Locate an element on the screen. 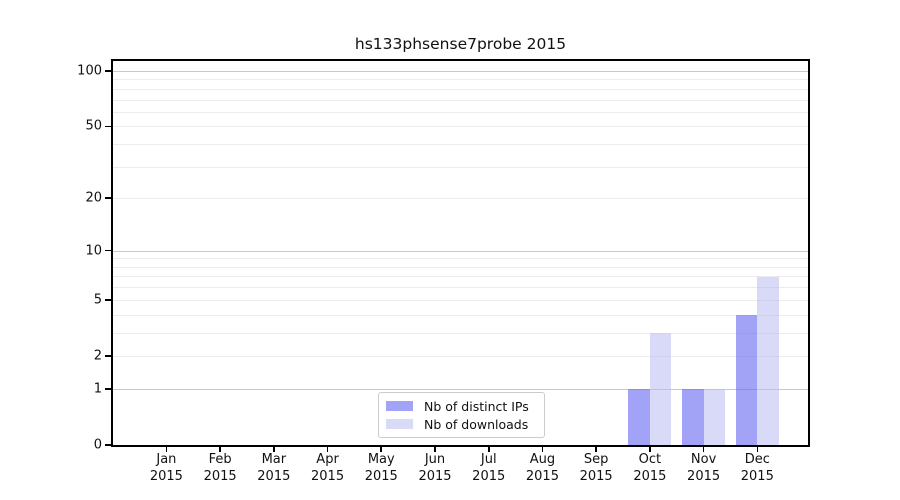  y-tick-label: 50 is located at coordinates (93, 126).